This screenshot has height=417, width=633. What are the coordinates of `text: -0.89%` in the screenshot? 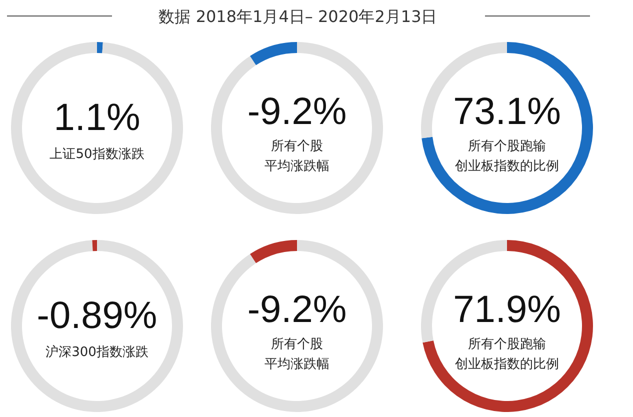 It's located at (97, 316).